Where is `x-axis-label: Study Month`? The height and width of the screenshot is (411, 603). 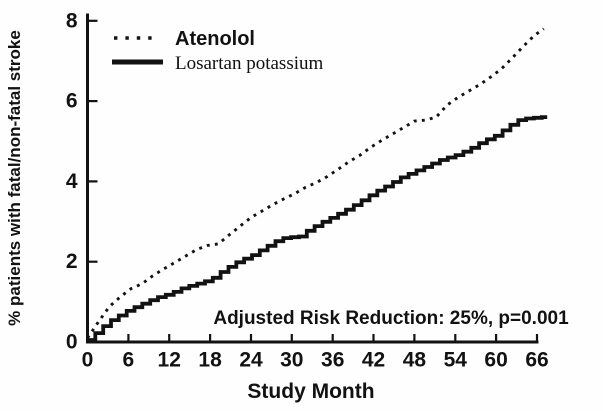 x-axis-label: Study Month is located at coordinates (310, 391).